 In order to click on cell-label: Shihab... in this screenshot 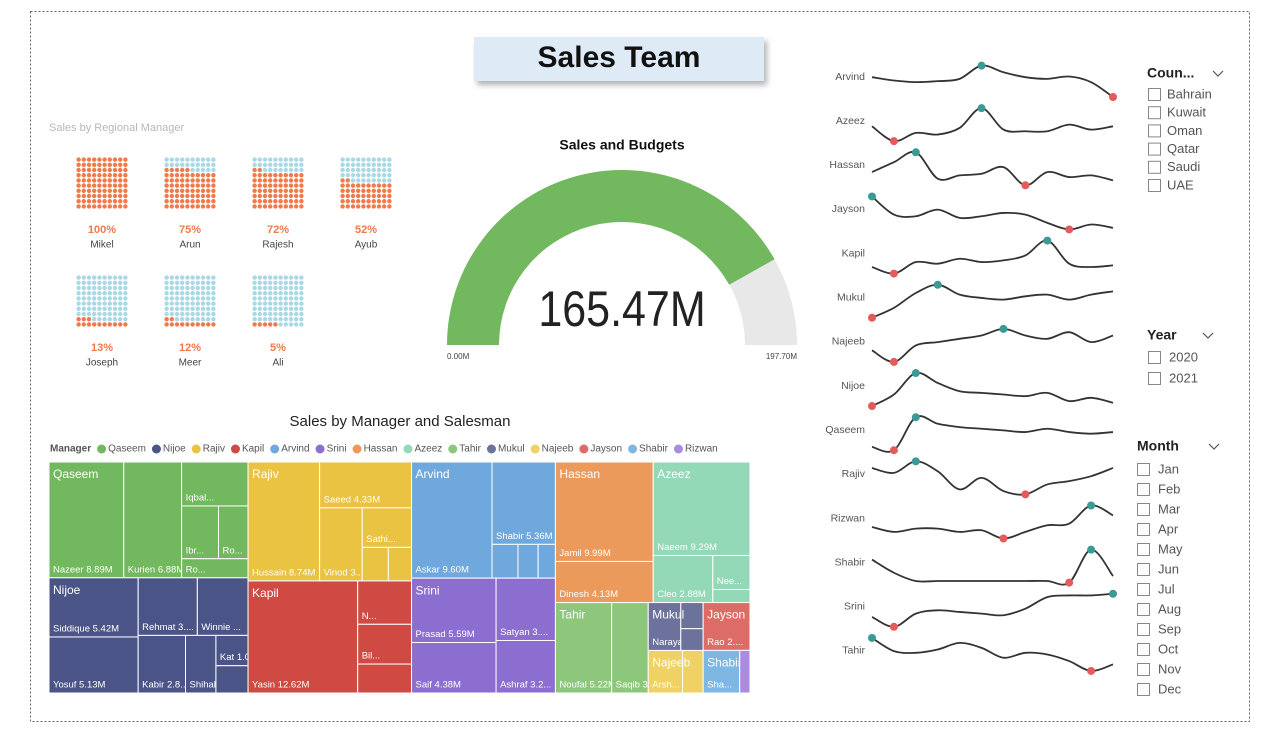, I will do `click(209, 685)`.